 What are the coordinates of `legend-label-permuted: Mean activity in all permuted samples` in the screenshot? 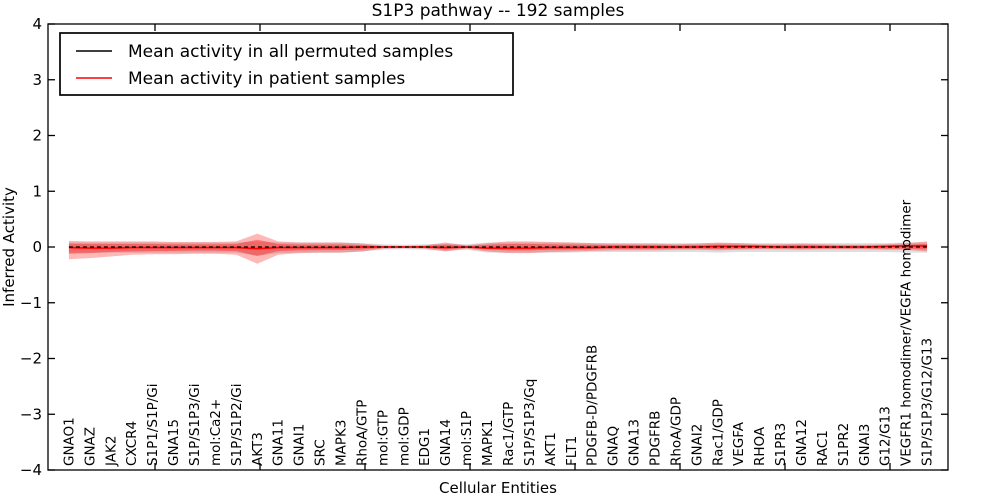 It's located at (290, 52).